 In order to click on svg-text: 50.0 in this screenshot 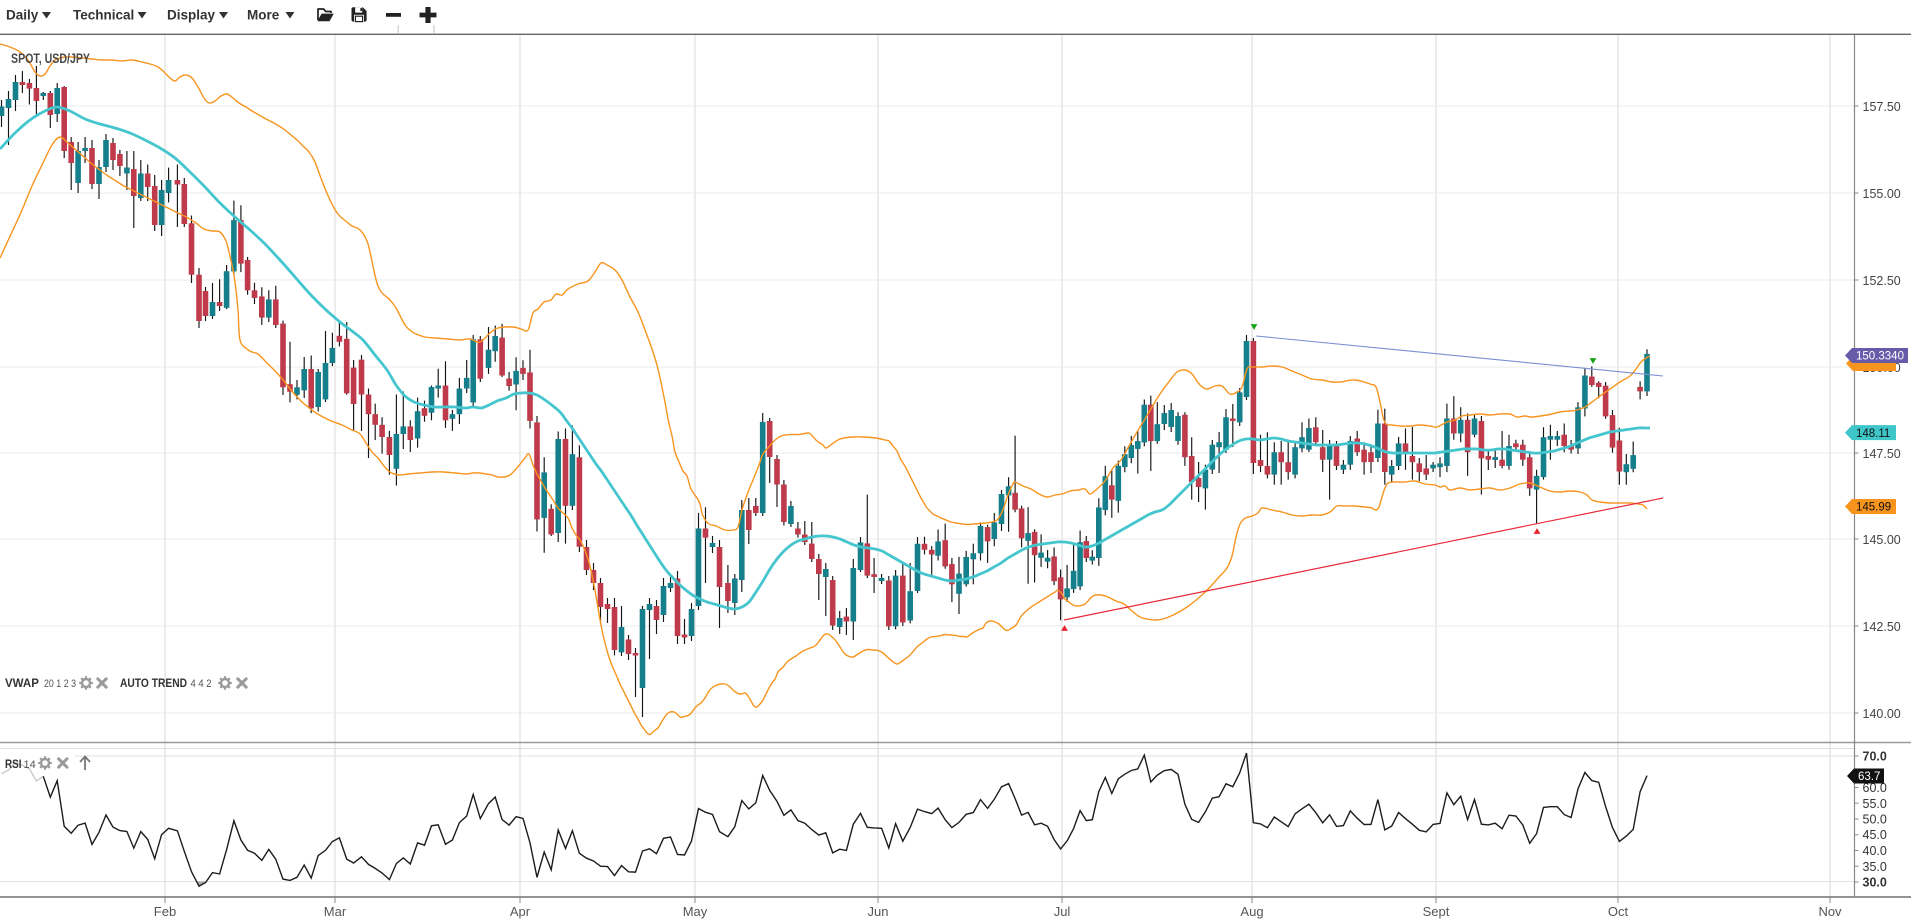, I will do `click(1875, 820)`.